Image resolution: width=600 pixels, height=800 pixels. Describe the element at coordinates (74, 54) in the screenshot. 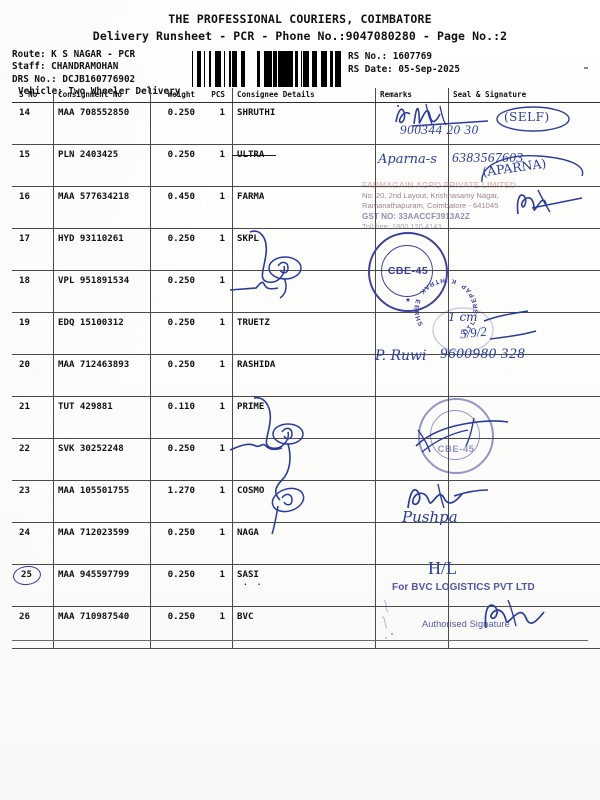

I see `route-line: Route: K S NAGAR - PCR` at that location.